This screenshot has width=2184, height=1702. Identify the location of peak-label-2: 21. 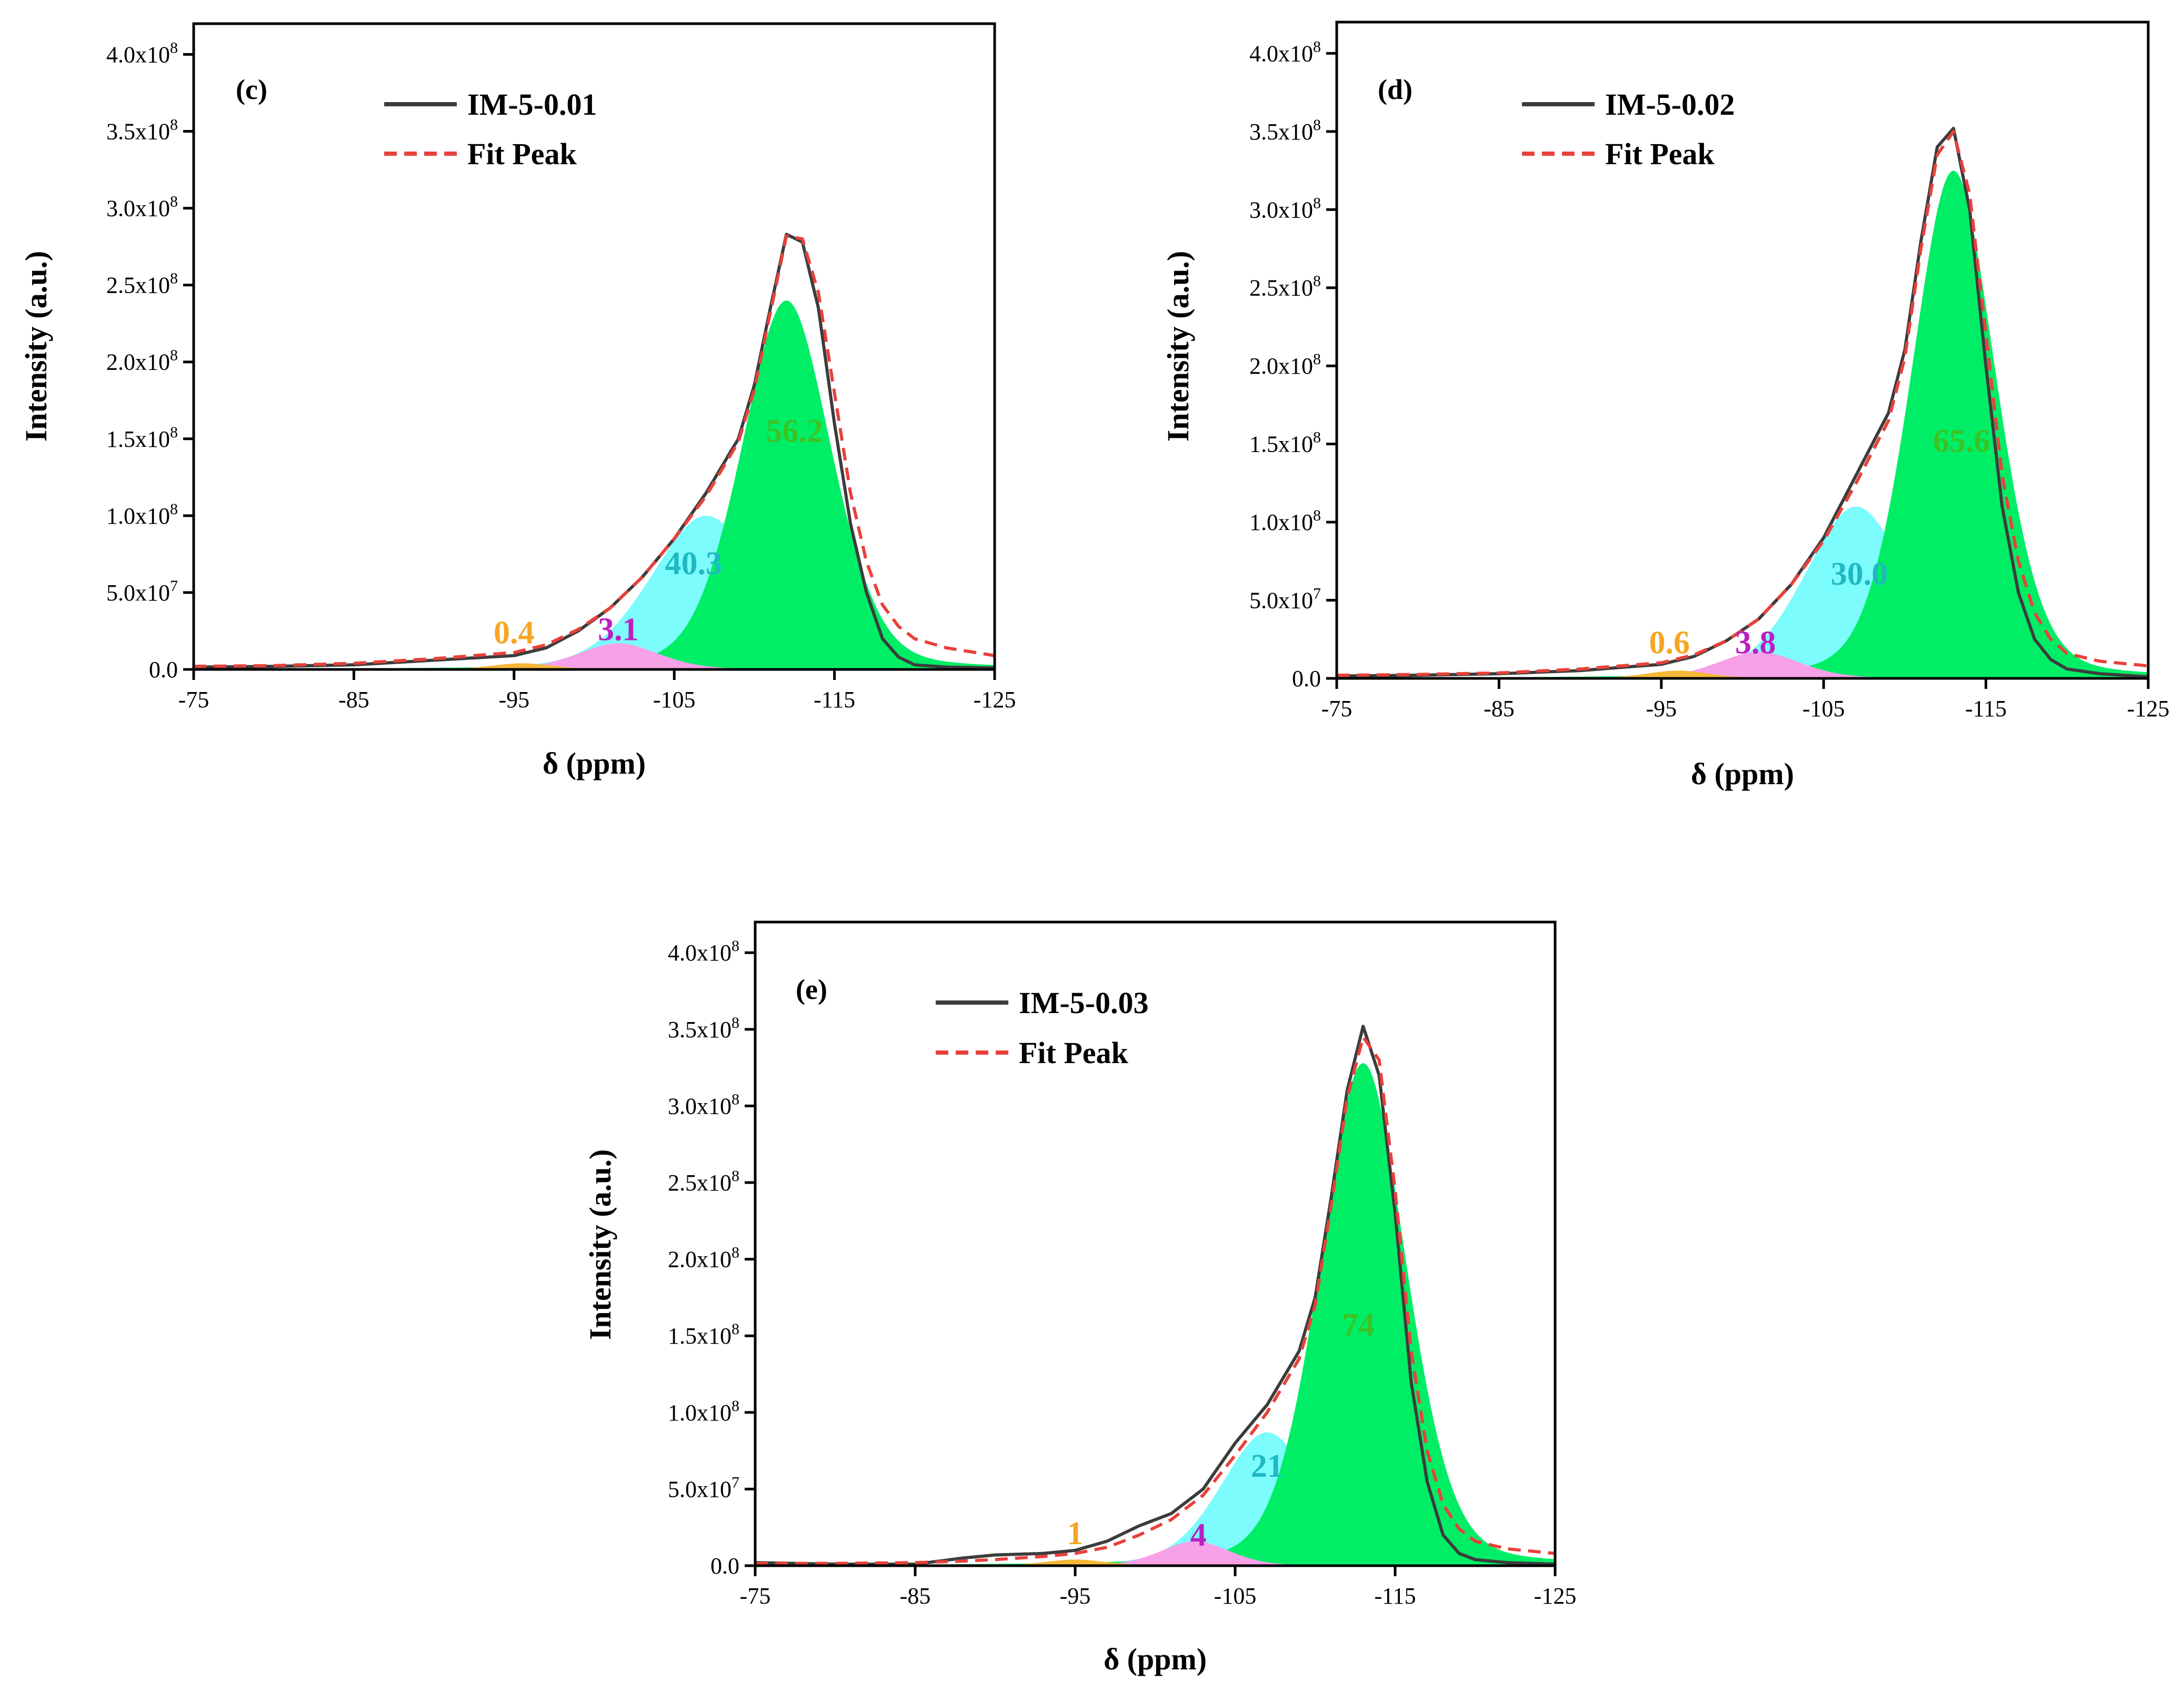
(1267, 1466).